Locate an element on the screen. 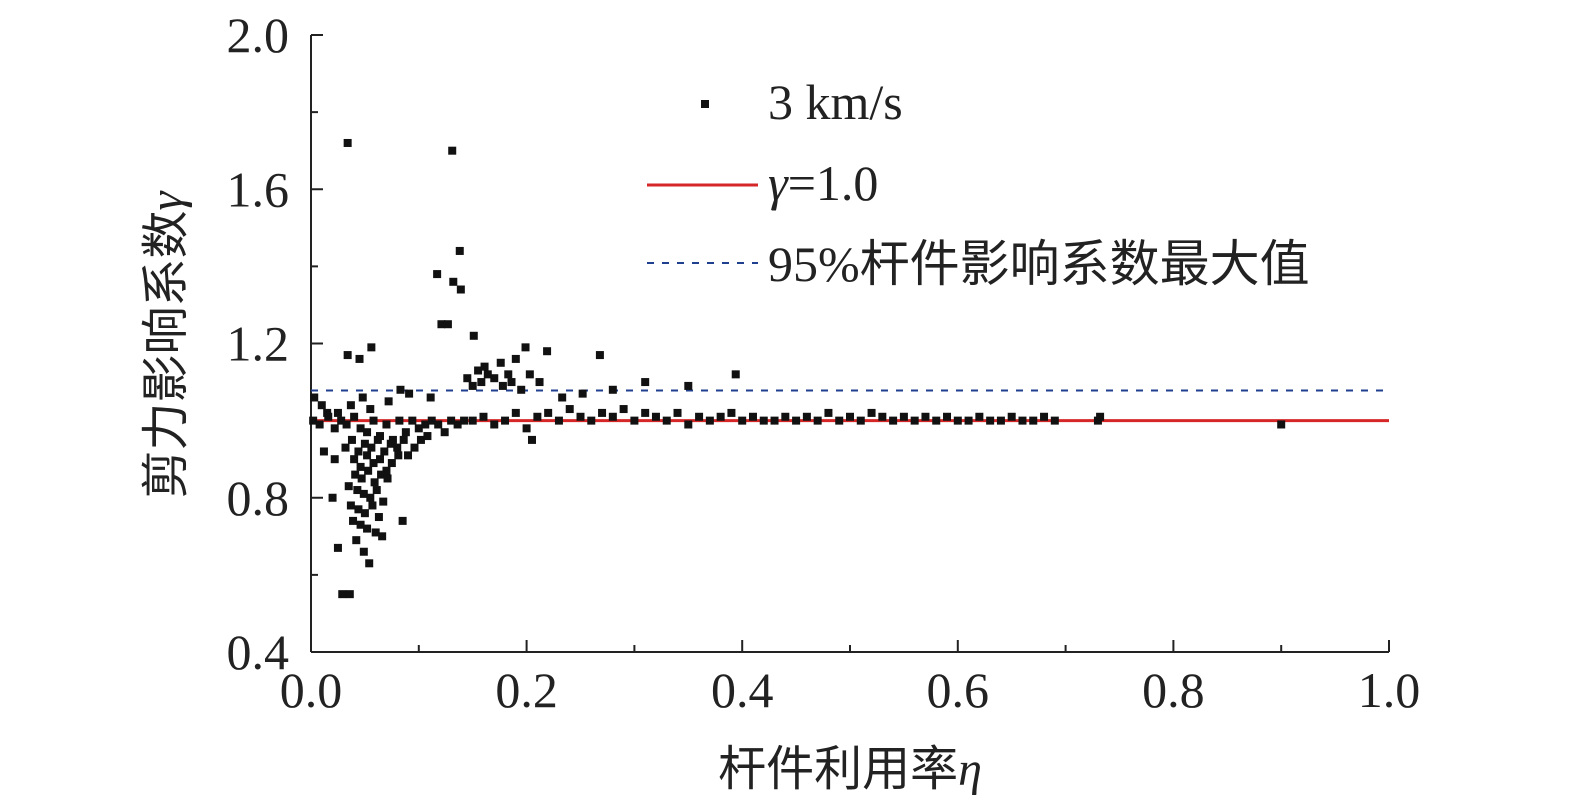 This screenshot has width=1575, height=805. x-tick-label: 0.2 is located at coordinates (526, 690).